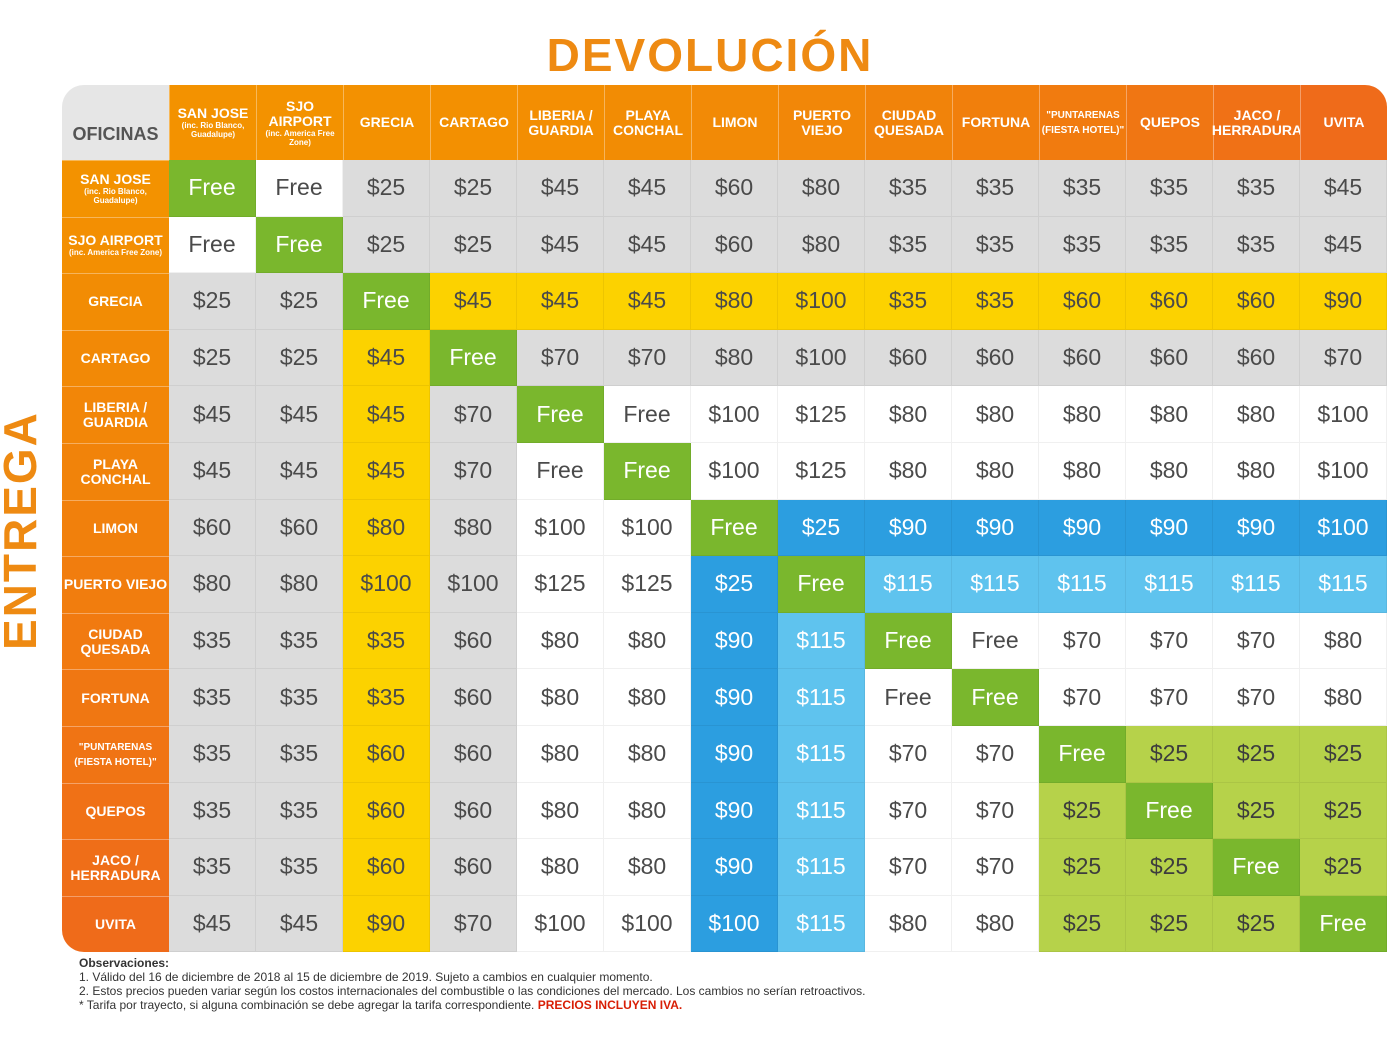  Describe the element at coordinates (115, 415) in the screenshot. I see `row-header-label: LIBERIA / GUARDIA` at that location.